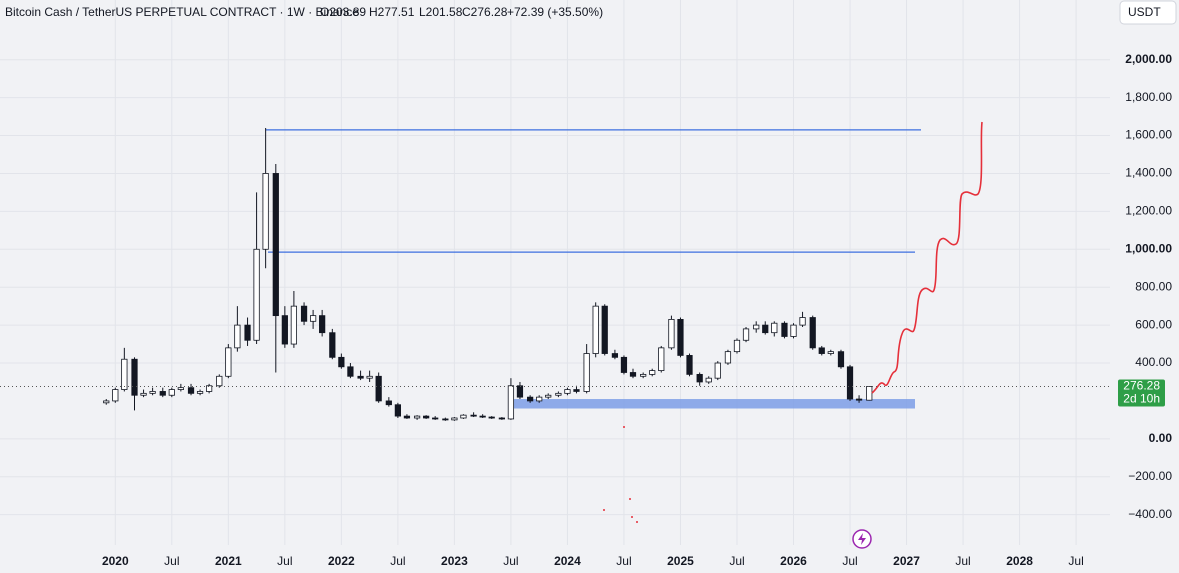  I want to click on y-tick-label: 2,000.00, so click(1148, 59).